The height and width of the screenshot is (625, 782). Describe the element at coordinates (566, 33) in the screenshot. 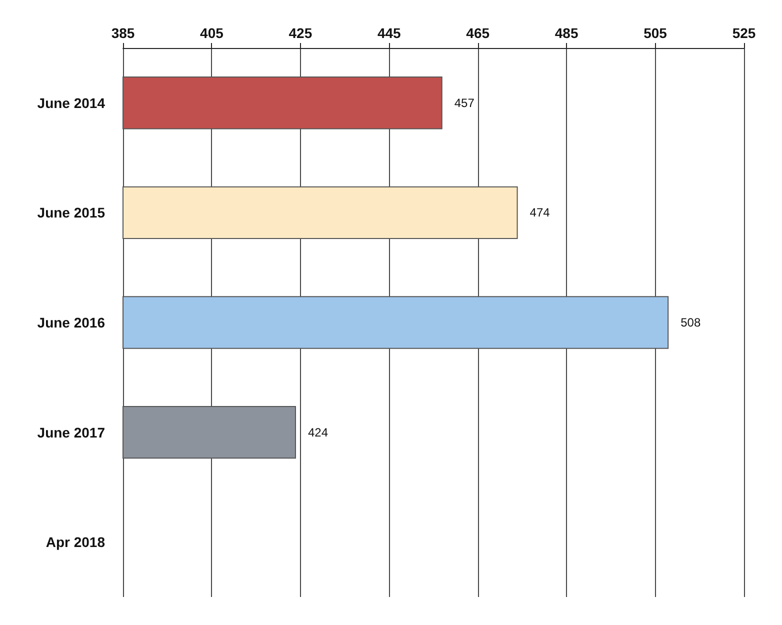

I see `x-tick-label: 485` at that location.